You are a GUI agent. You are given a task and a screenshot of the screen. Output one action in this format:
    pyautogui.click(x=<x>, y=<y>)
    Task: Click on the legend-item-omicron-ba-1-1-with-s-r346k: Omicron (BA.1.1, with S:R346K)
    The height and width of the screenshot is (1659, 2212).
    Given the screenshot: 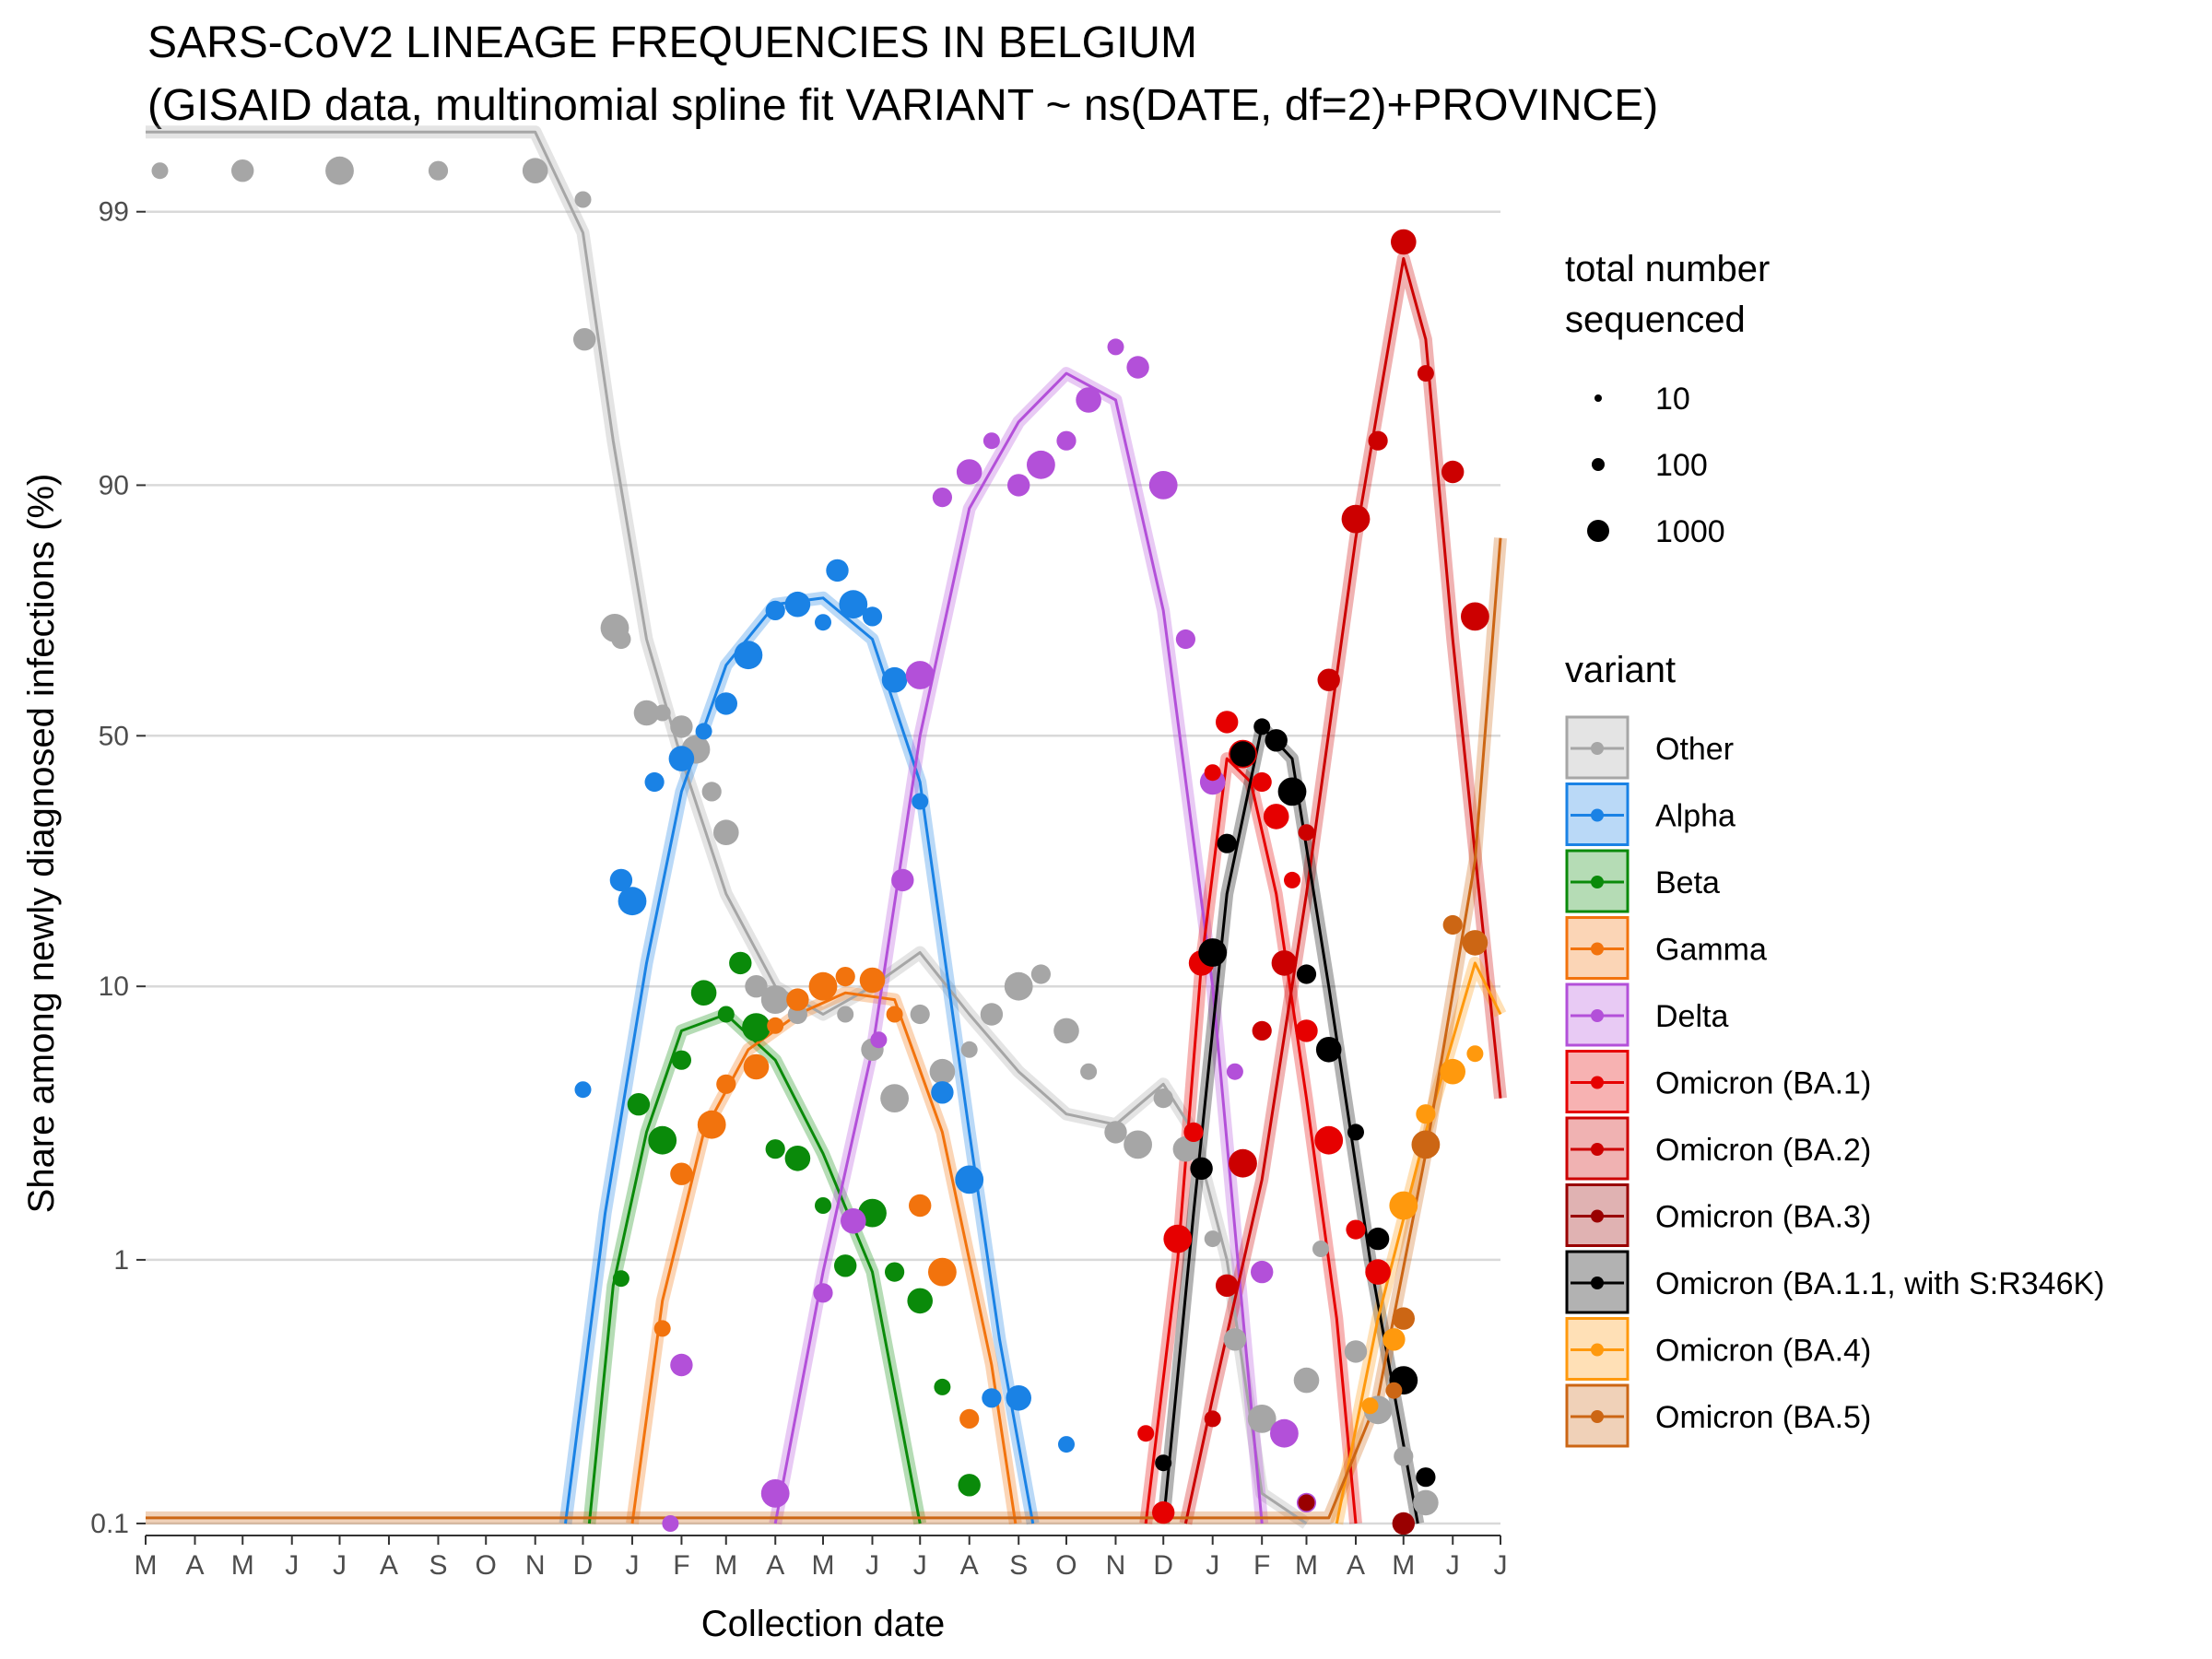 What is the action you would take?
    pyautogui.click(x=1835, y=1282)
    